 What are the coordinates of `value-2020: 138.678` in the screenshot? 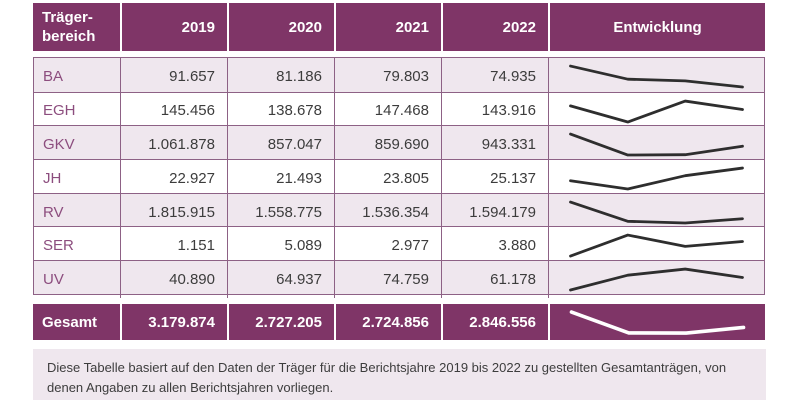 It's located at (280, 111).